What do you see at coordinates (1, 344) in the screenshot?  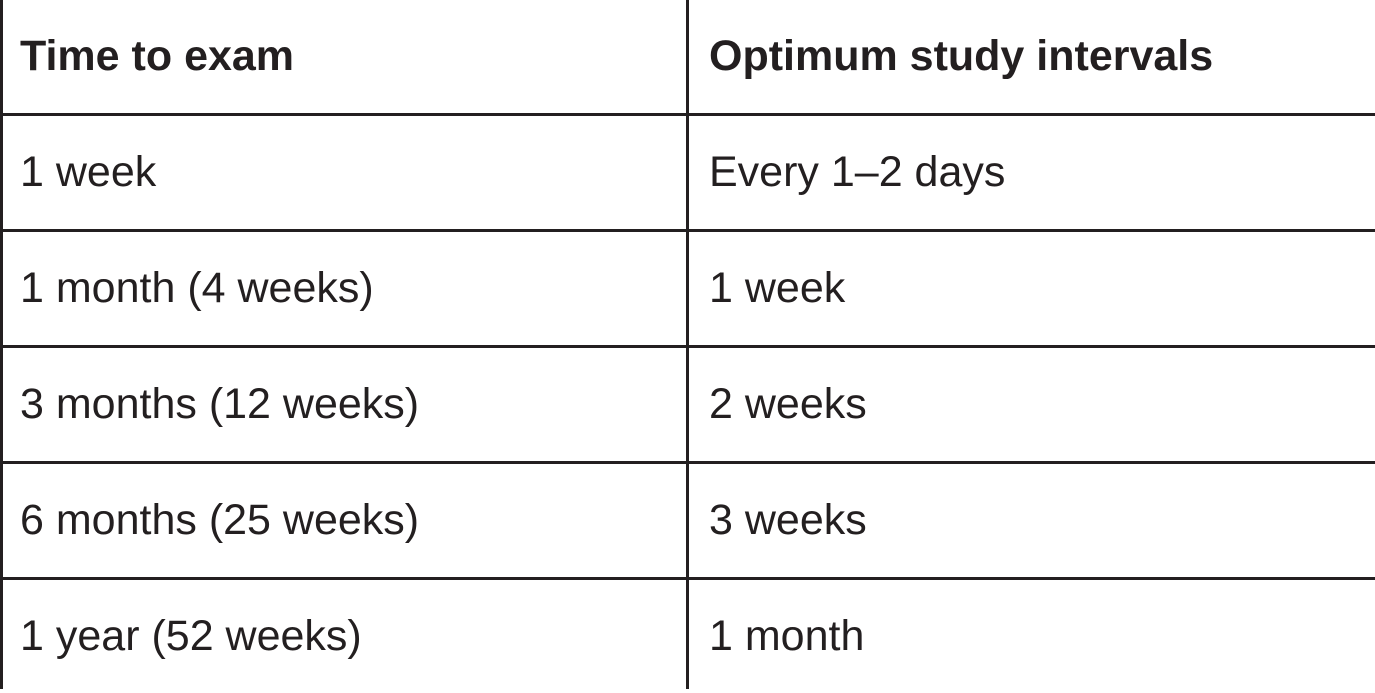 I see `table-left-border` at bounding box center [1, 344].